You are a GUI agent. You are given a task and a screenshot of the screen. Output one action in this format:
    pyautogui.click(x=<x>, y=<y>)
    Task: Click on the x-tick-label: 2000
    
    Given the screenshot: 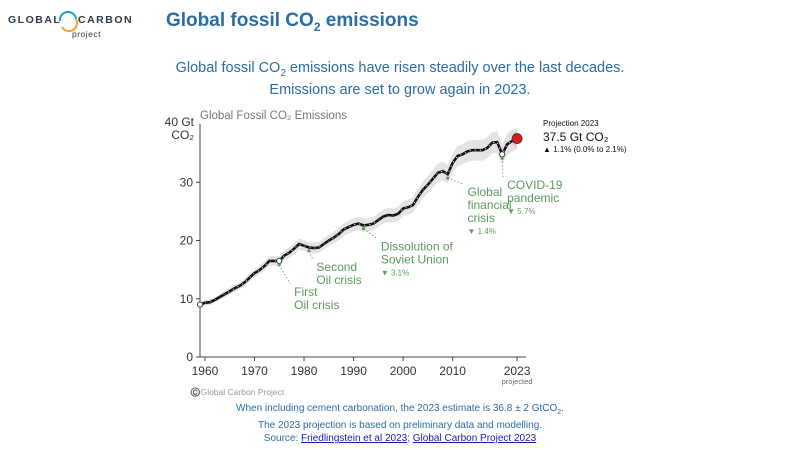 What is the action you would take?
    pyautogui.click(x=403, y=371)
    